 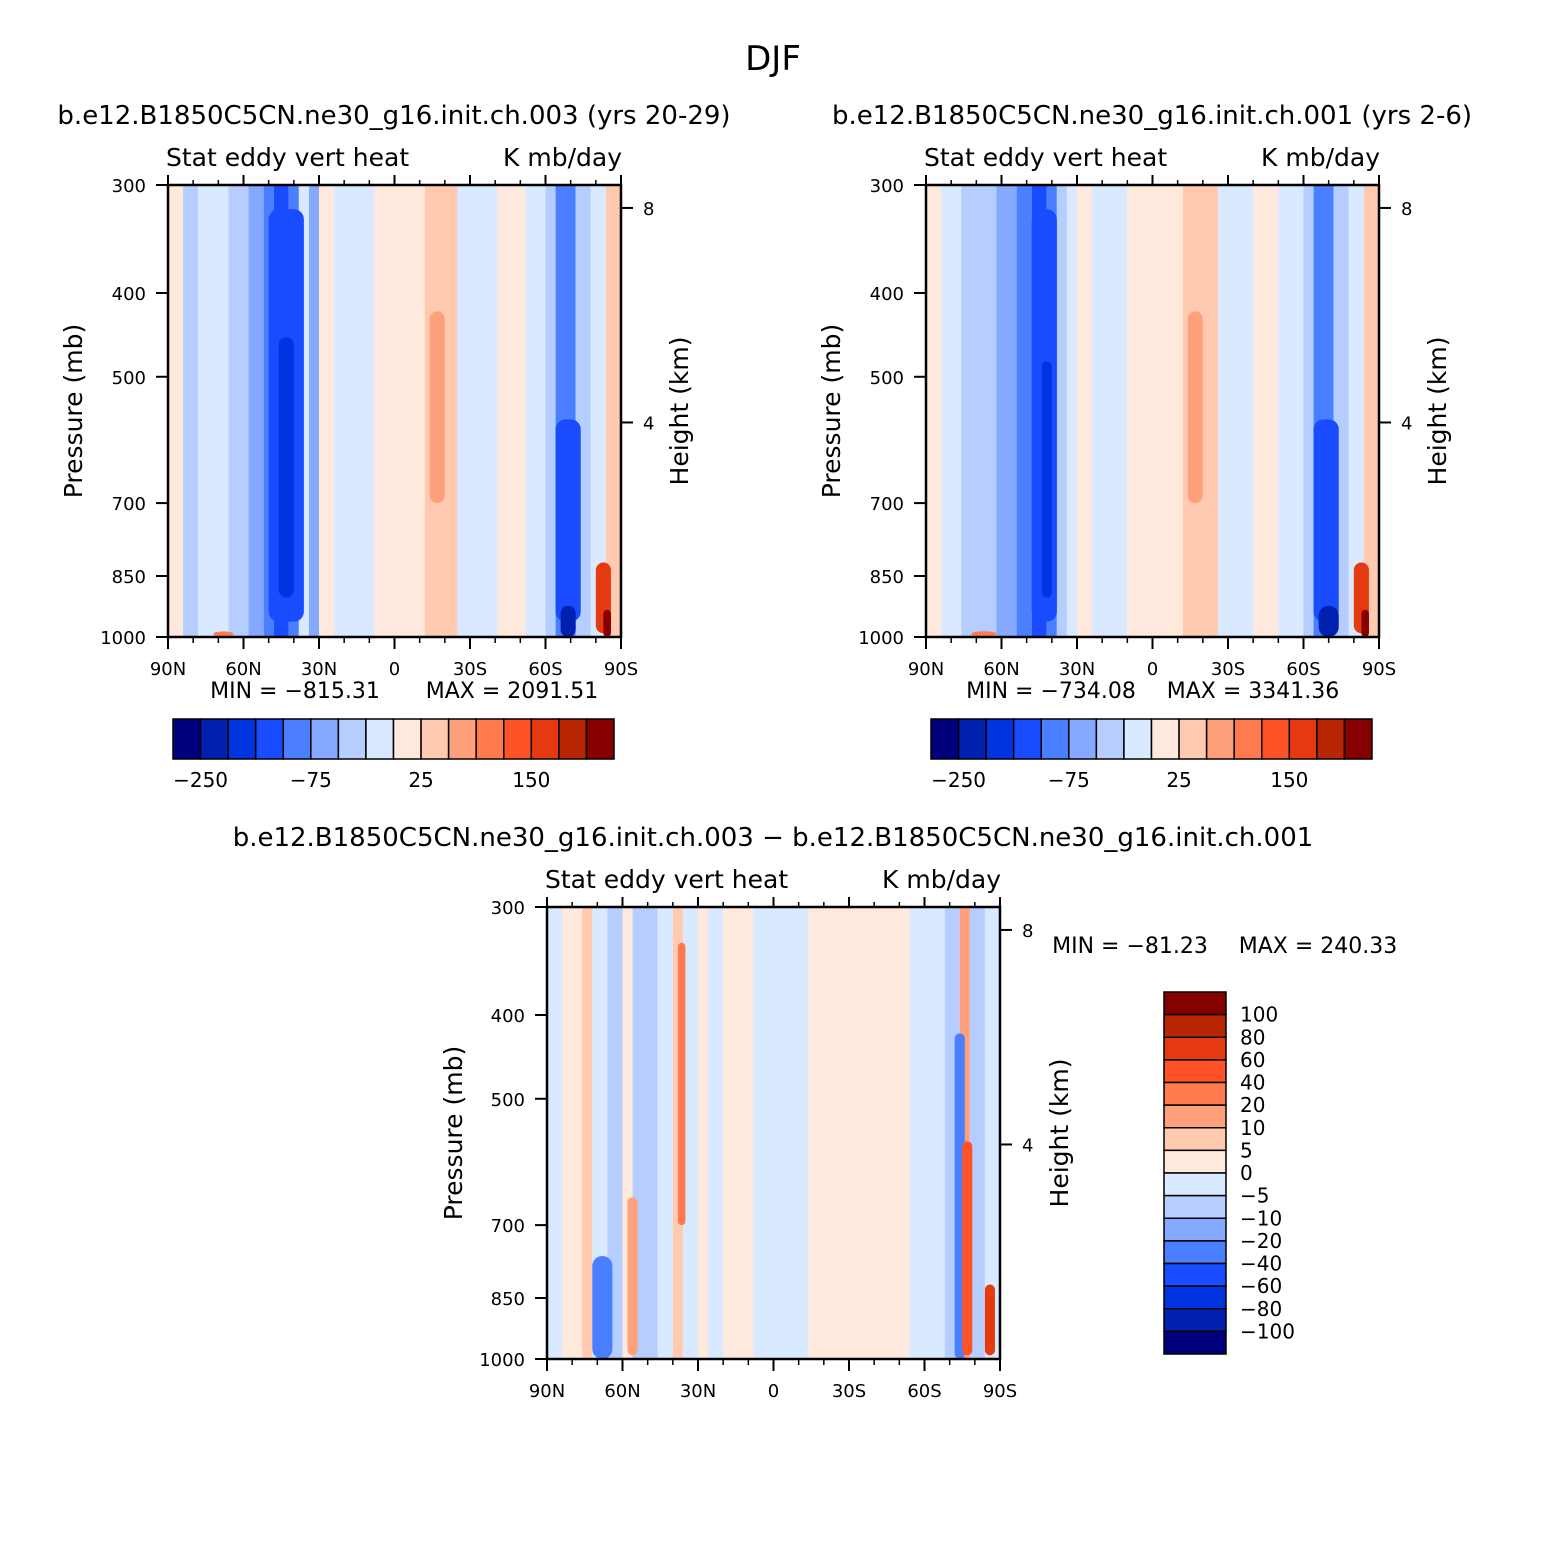 I want to click on colorbar-label: 40, so click(x=1252, y=1083).